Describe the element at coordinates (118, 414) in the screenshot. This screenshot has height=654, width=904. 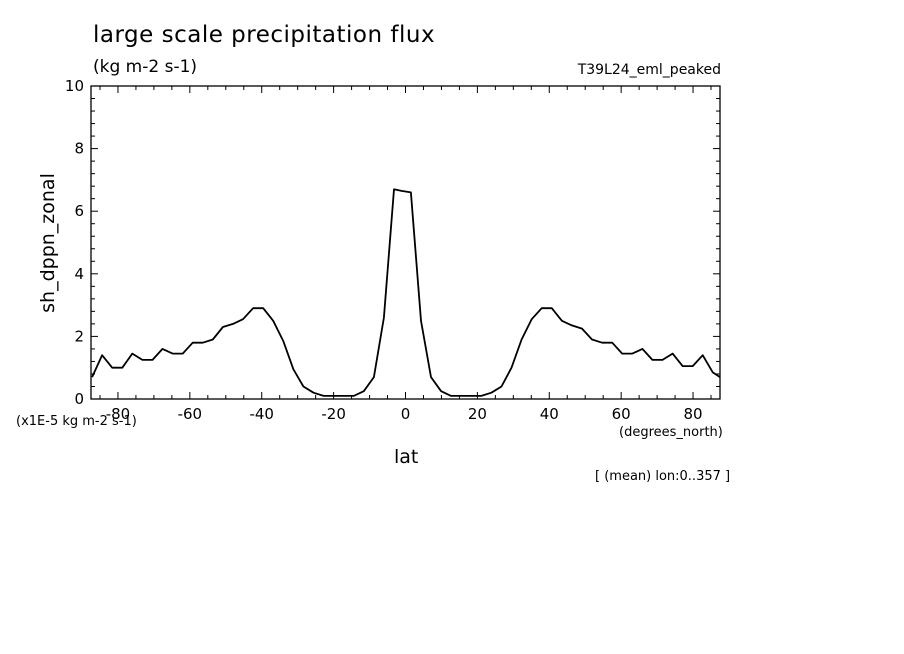
I see `x-tick-label: -80` at that location.